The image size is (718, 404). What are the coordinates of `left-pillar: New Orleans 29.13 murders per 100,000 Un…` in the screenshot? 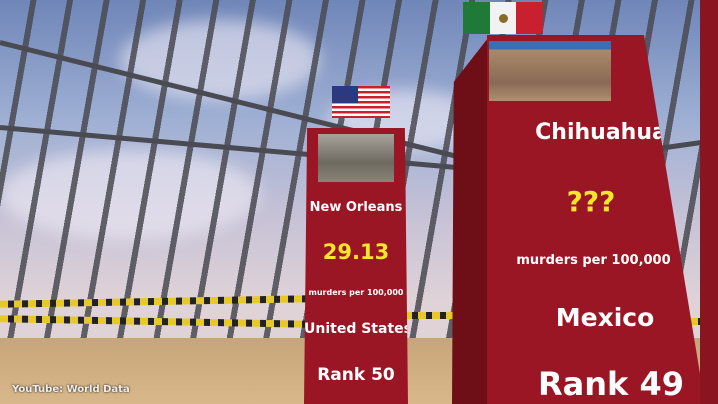 It's located at (356, 266).